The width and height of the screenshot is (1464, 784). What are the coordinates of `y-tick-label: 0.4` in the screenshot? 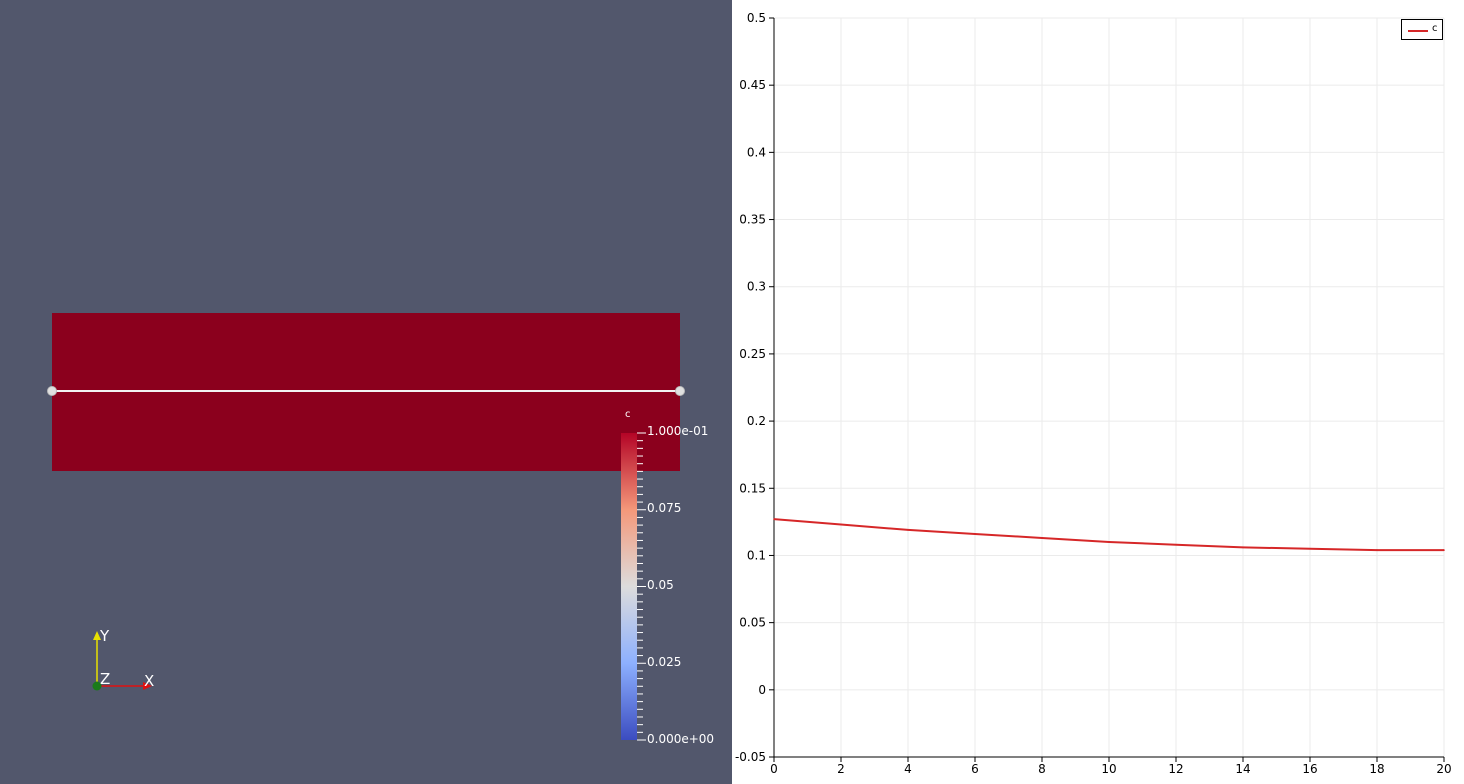 It's located at (756, 152).